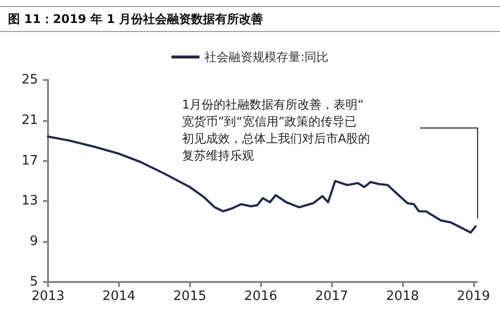 This screenshot has height=334, width=500. Describe the element at coordinates (403, 296) in the screenshot. I see `x-tick-label: 2018` at that location.